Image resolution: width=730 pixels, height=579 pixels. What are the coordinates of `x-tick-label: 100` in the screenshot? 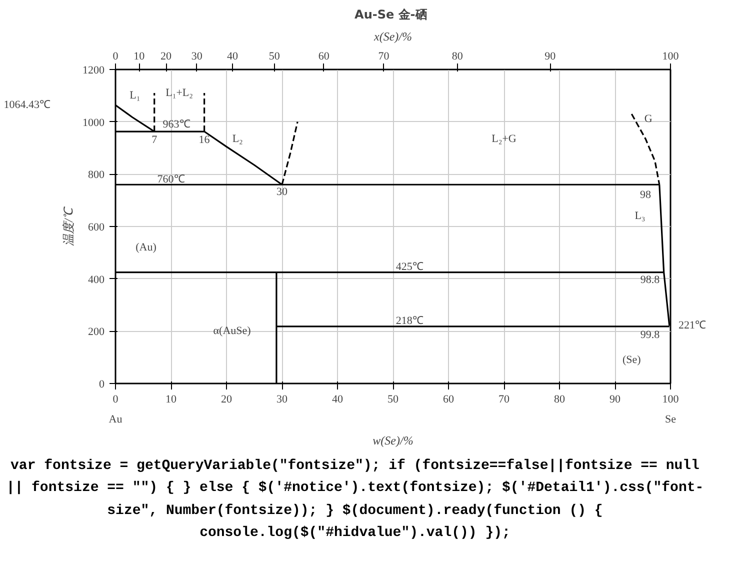 It's located at (671, 400).